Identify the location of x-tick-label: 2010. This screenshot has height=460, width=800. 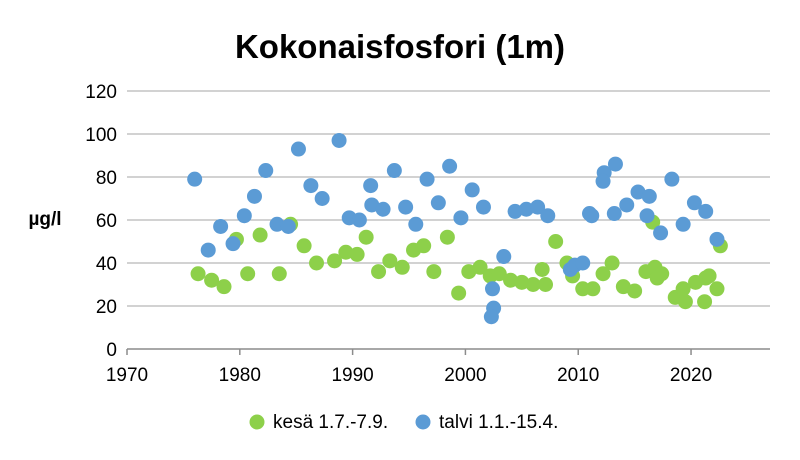
(578, 375).